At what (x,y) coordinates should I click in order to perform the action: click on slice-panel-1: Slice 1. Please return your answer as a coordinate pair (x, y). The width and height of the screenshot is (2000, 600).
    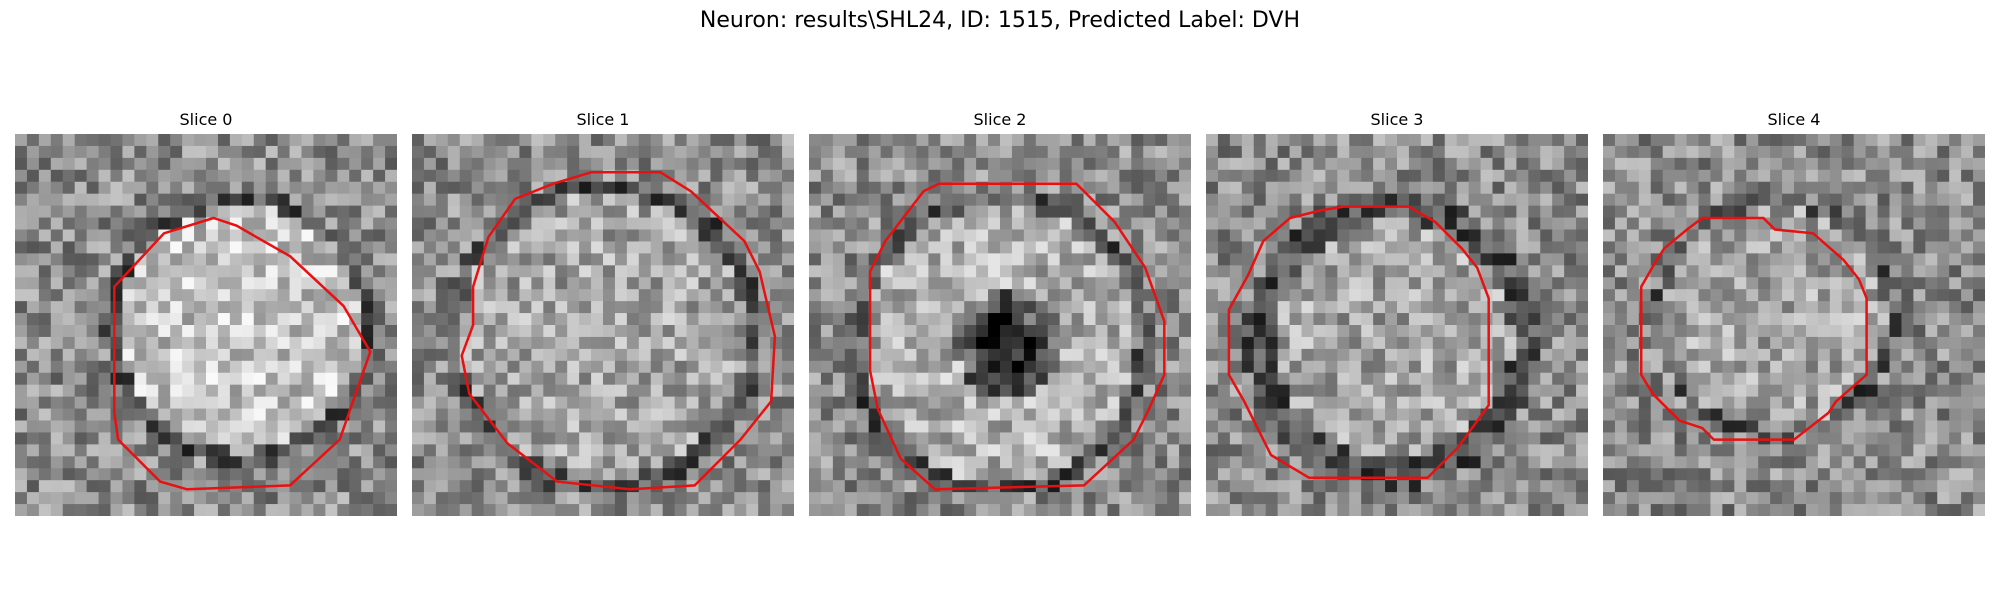
    Looking at the image, I should click on (603, 320).